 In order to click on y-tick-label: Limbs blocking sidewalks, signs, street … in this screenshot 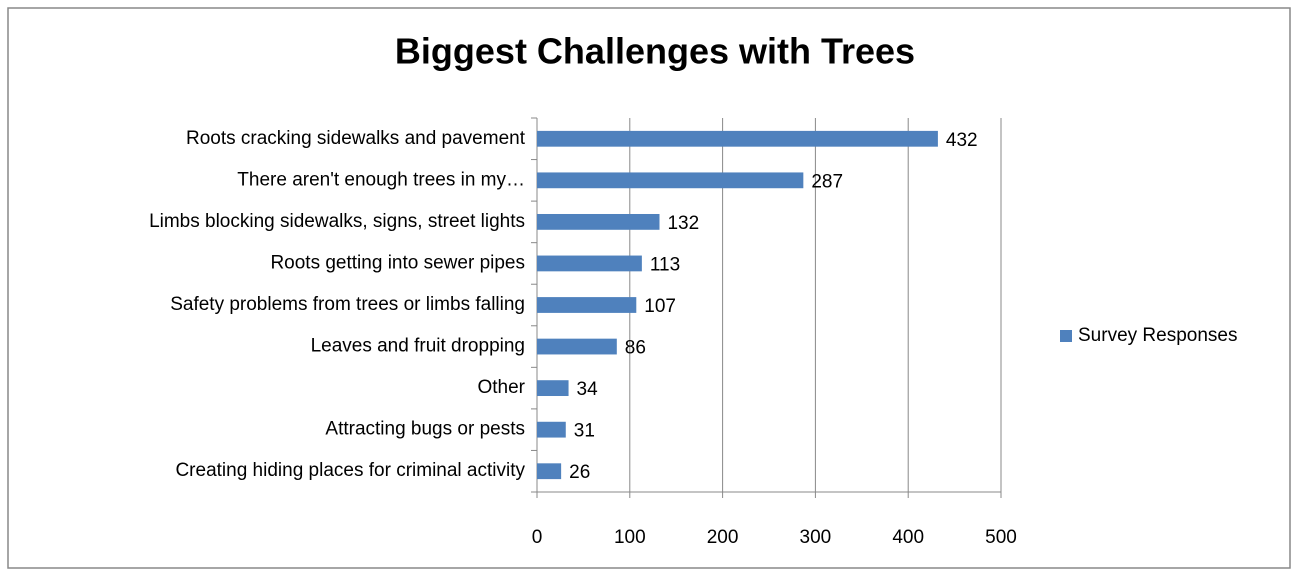, I will do `click(337, 221)`.